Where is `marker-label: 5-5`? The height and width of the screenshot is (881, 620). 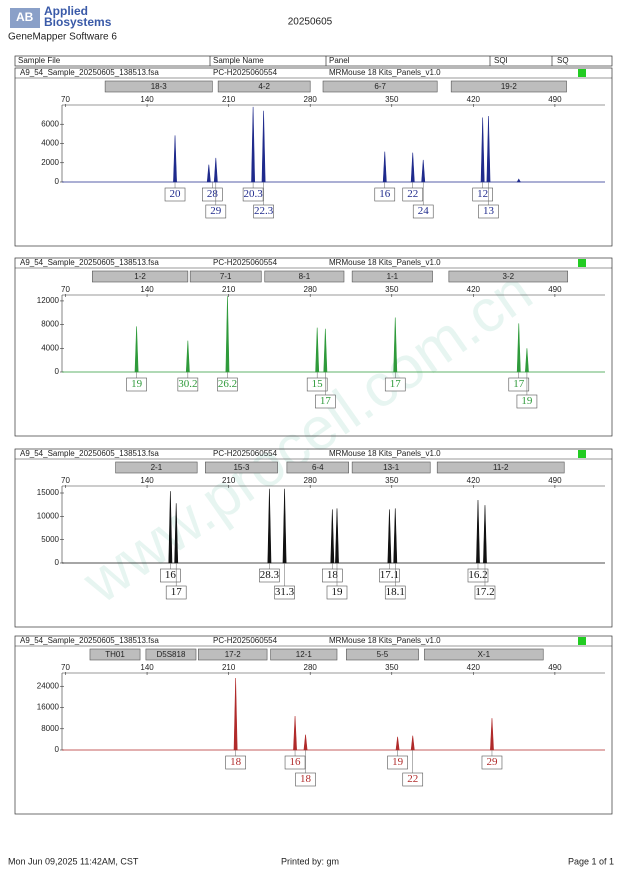 marker-label: 5-5 is located at coordinates (383, 654).